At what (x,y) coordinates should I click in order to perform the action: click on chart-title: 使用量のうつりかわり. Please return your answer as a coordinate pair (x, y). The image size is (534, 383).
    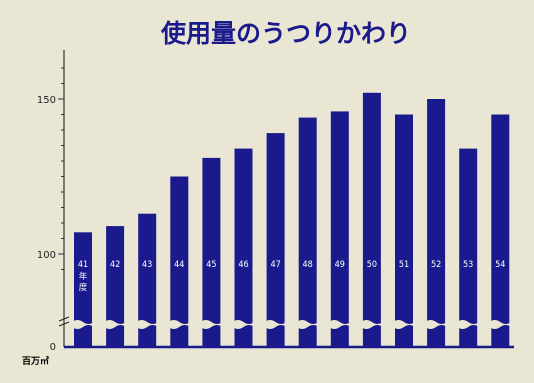
    Looking at the image, I should click on (285, 33).